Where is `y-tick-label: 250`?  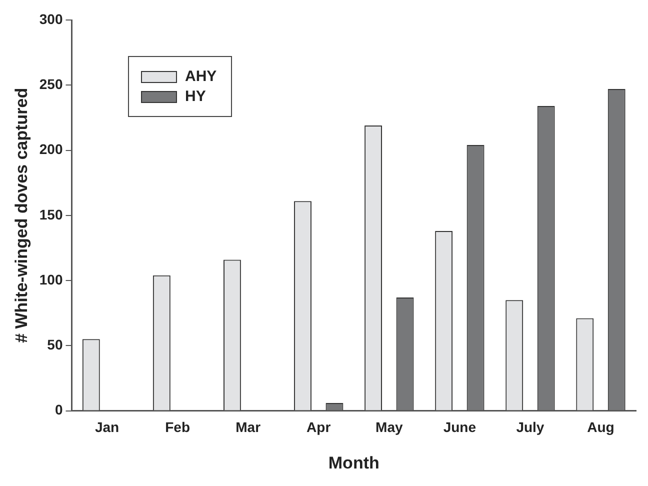 y-tick-label: 250 is located at coordinates (51, 84).